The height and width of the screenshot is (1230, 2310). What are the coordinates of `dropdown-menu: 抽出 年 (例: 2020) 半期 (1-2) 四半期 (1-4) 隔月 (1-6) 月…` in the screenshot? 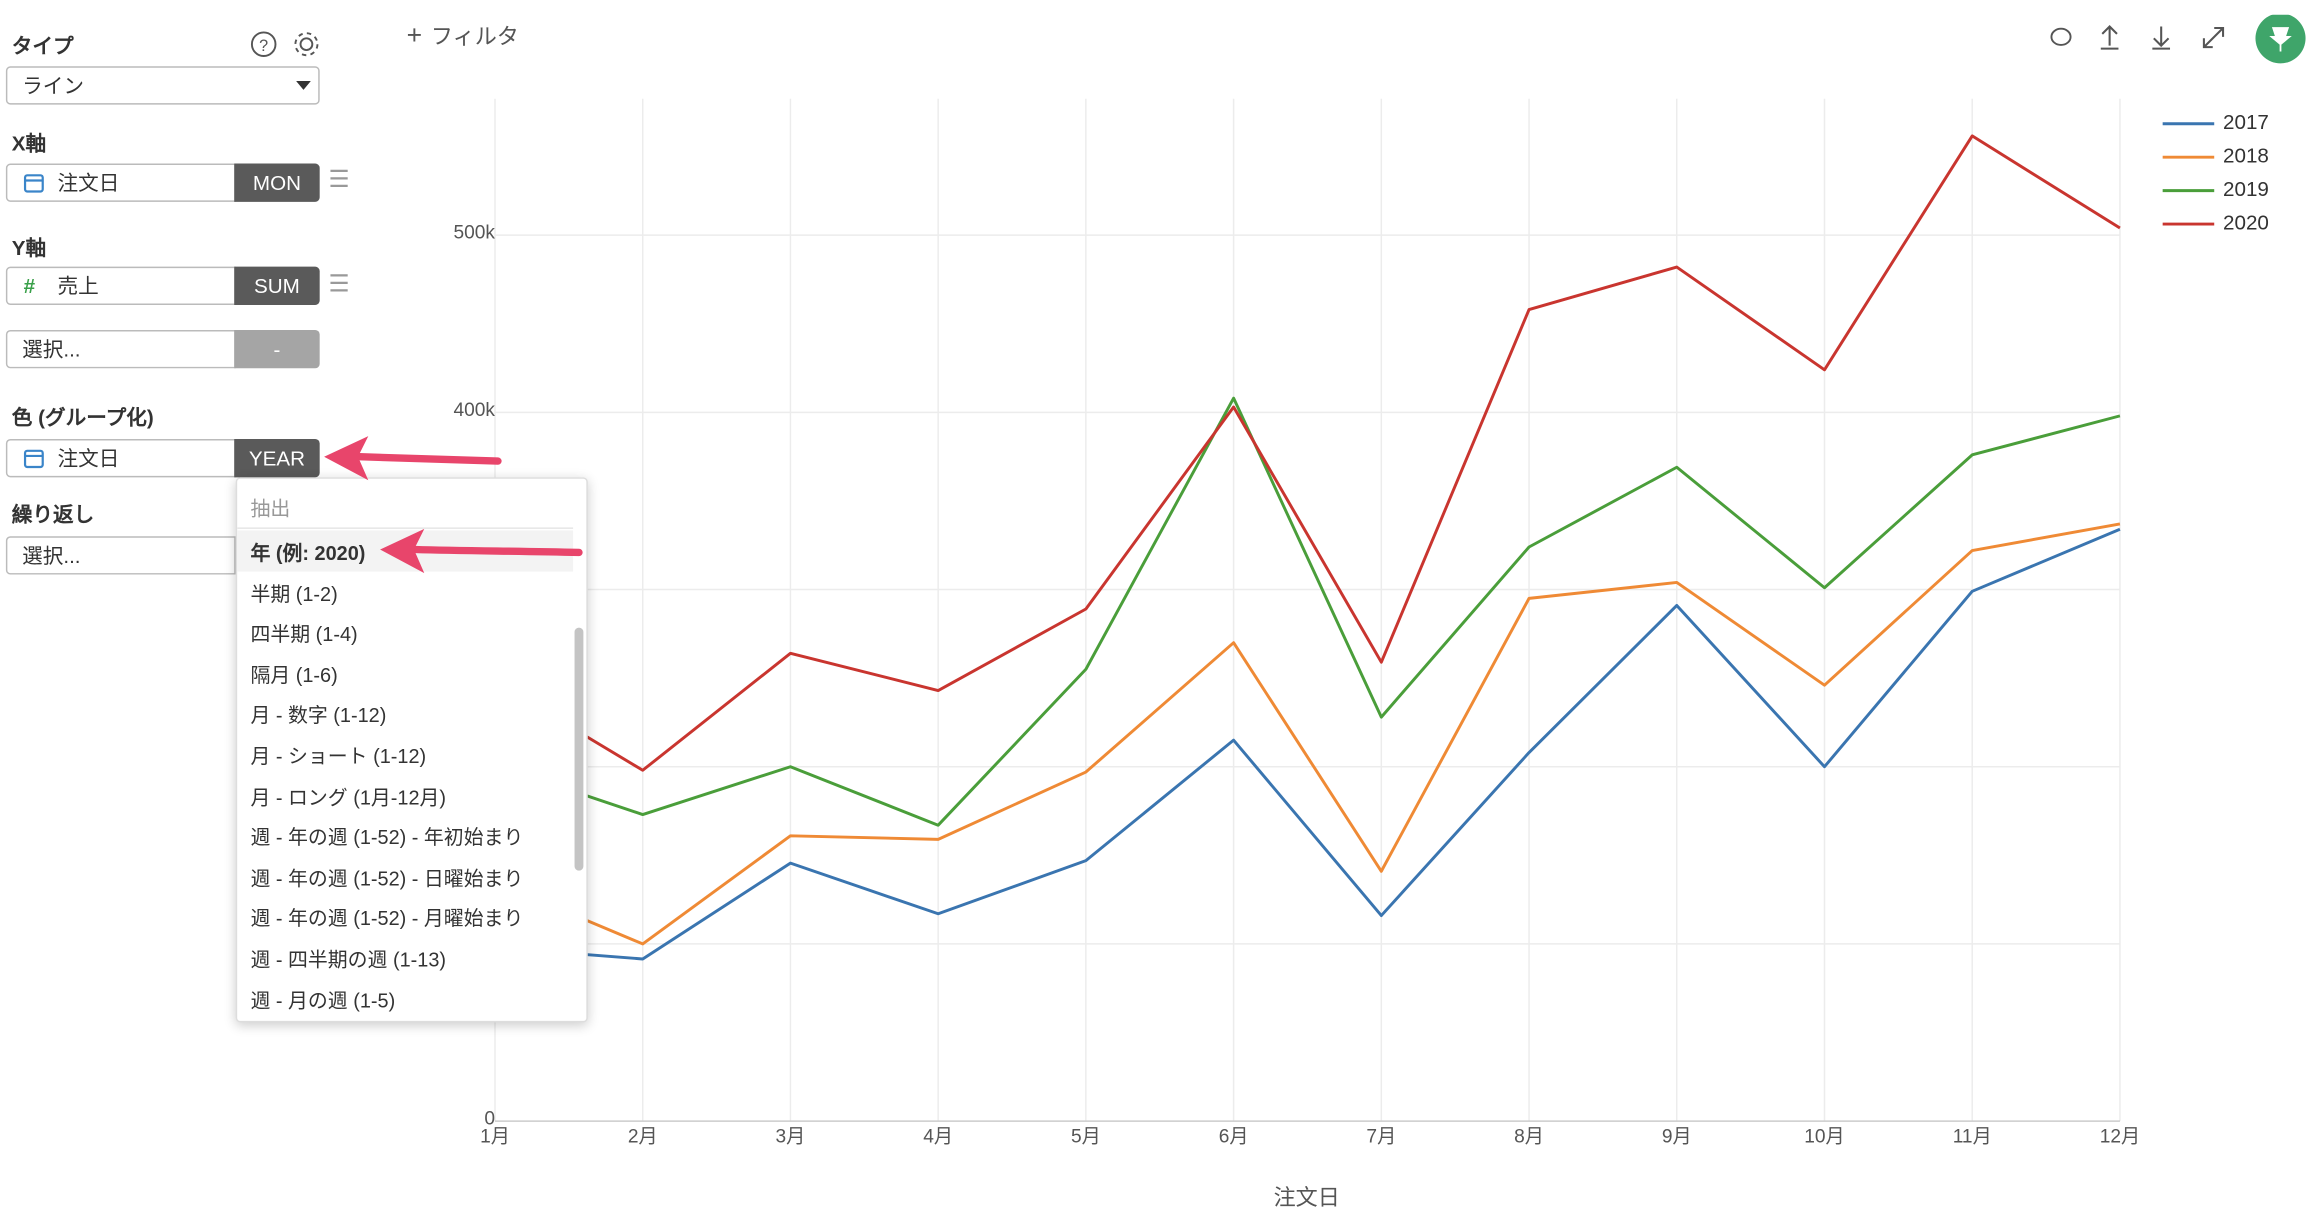 It's located at (411, 750).